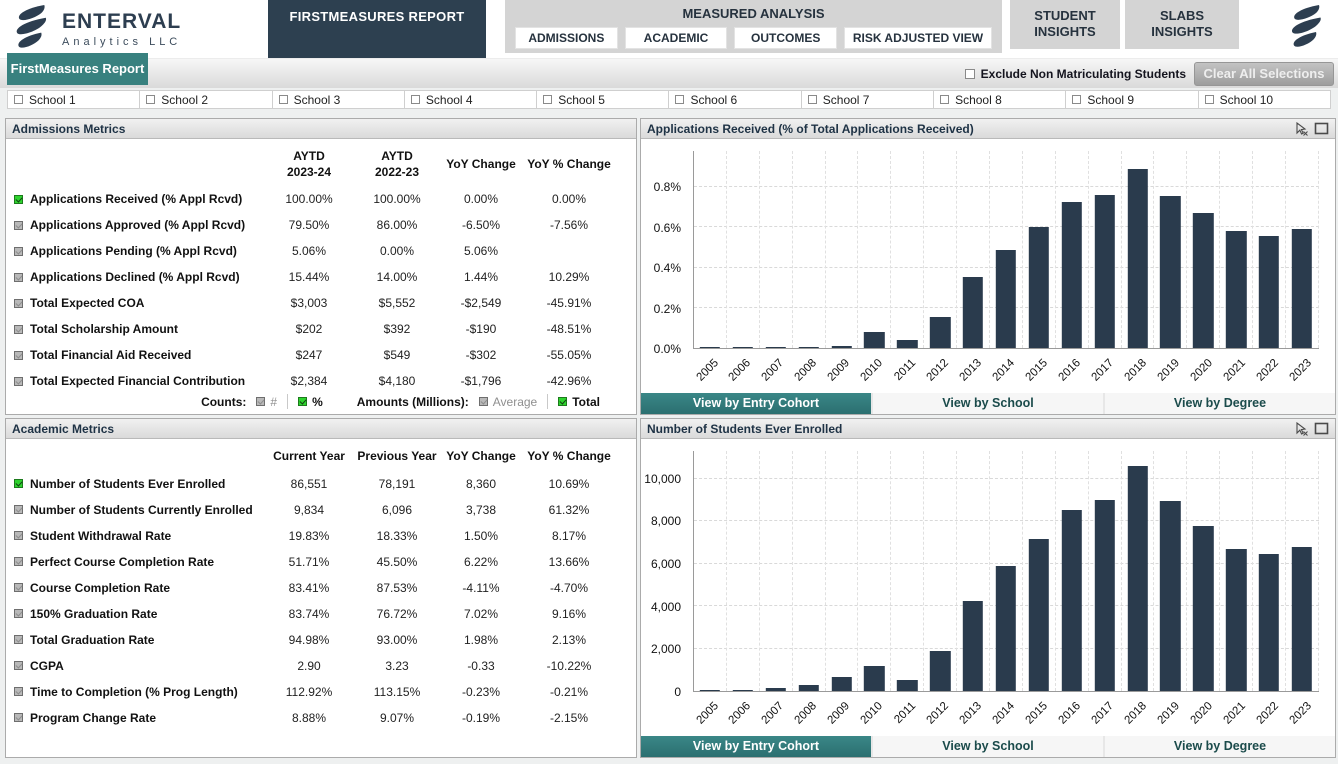  I want to click on school-filter-item: School 7, so click(867, 99).